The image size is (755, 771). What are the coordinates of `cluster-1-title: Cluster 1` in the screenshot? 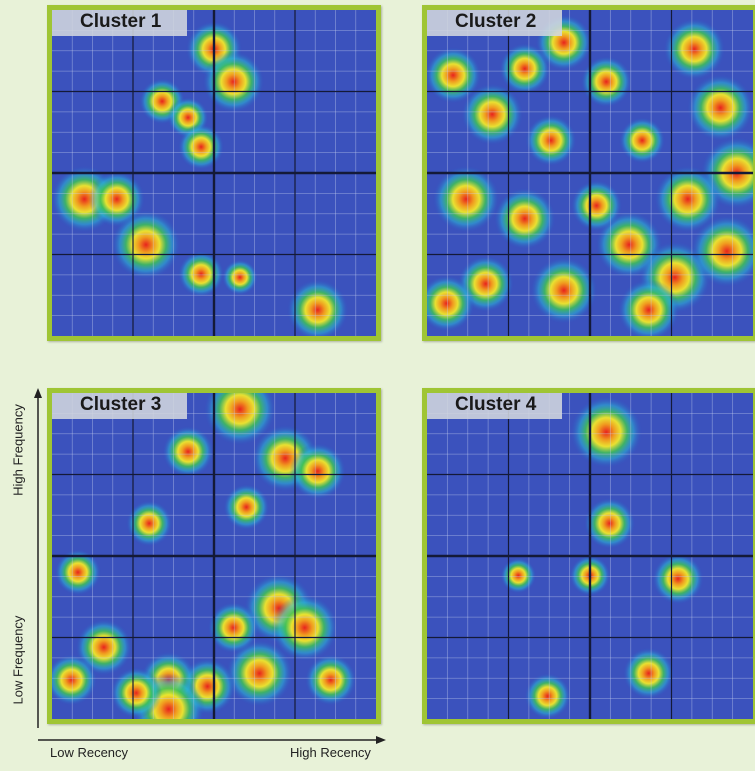 It's located at (120, 23).